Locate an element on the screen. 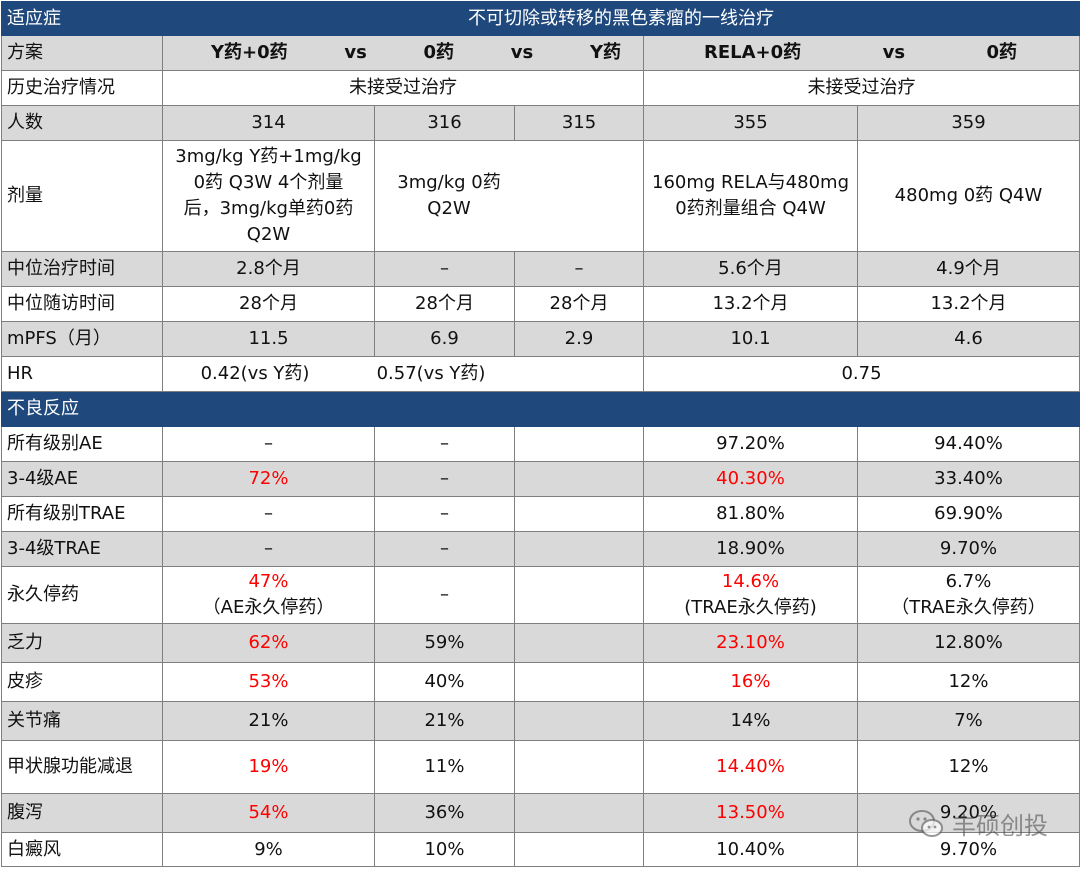 Image resolution: width=1080 pixels, height=869 pixels. count-cell: 355 is located at coordinates (750, 123).